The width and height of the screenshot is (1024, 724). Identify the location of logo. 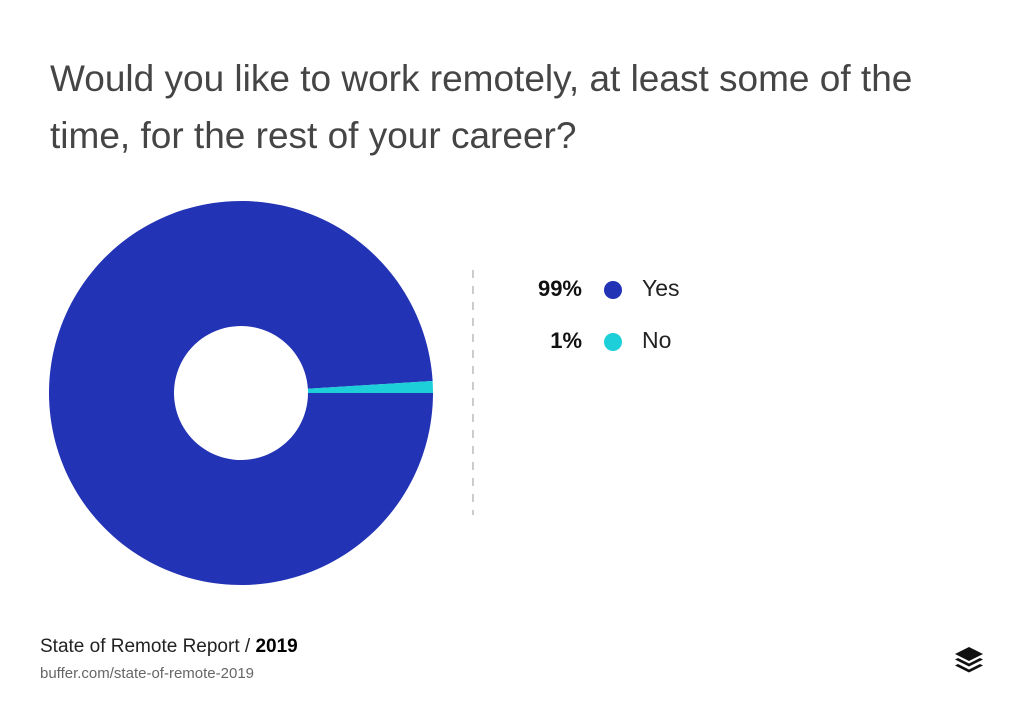
(969, 660).